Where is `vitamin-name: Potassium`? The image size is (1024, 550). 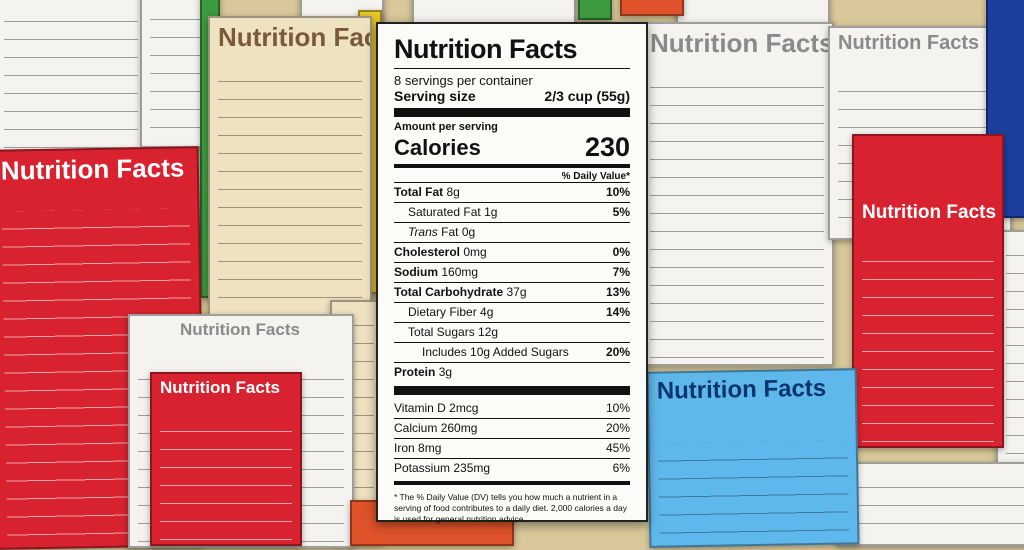 vitamin-name: Potassium is located at coordinates (422, 468).